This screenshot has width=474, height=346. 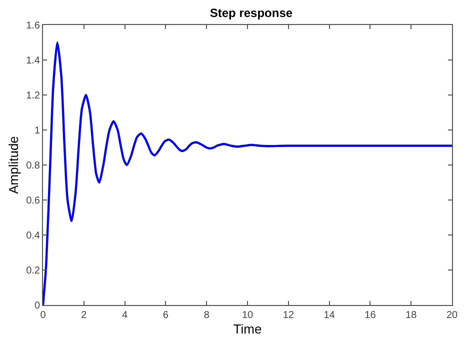 I want to click on x-tick-label: 6, so click(x=165, y=315).